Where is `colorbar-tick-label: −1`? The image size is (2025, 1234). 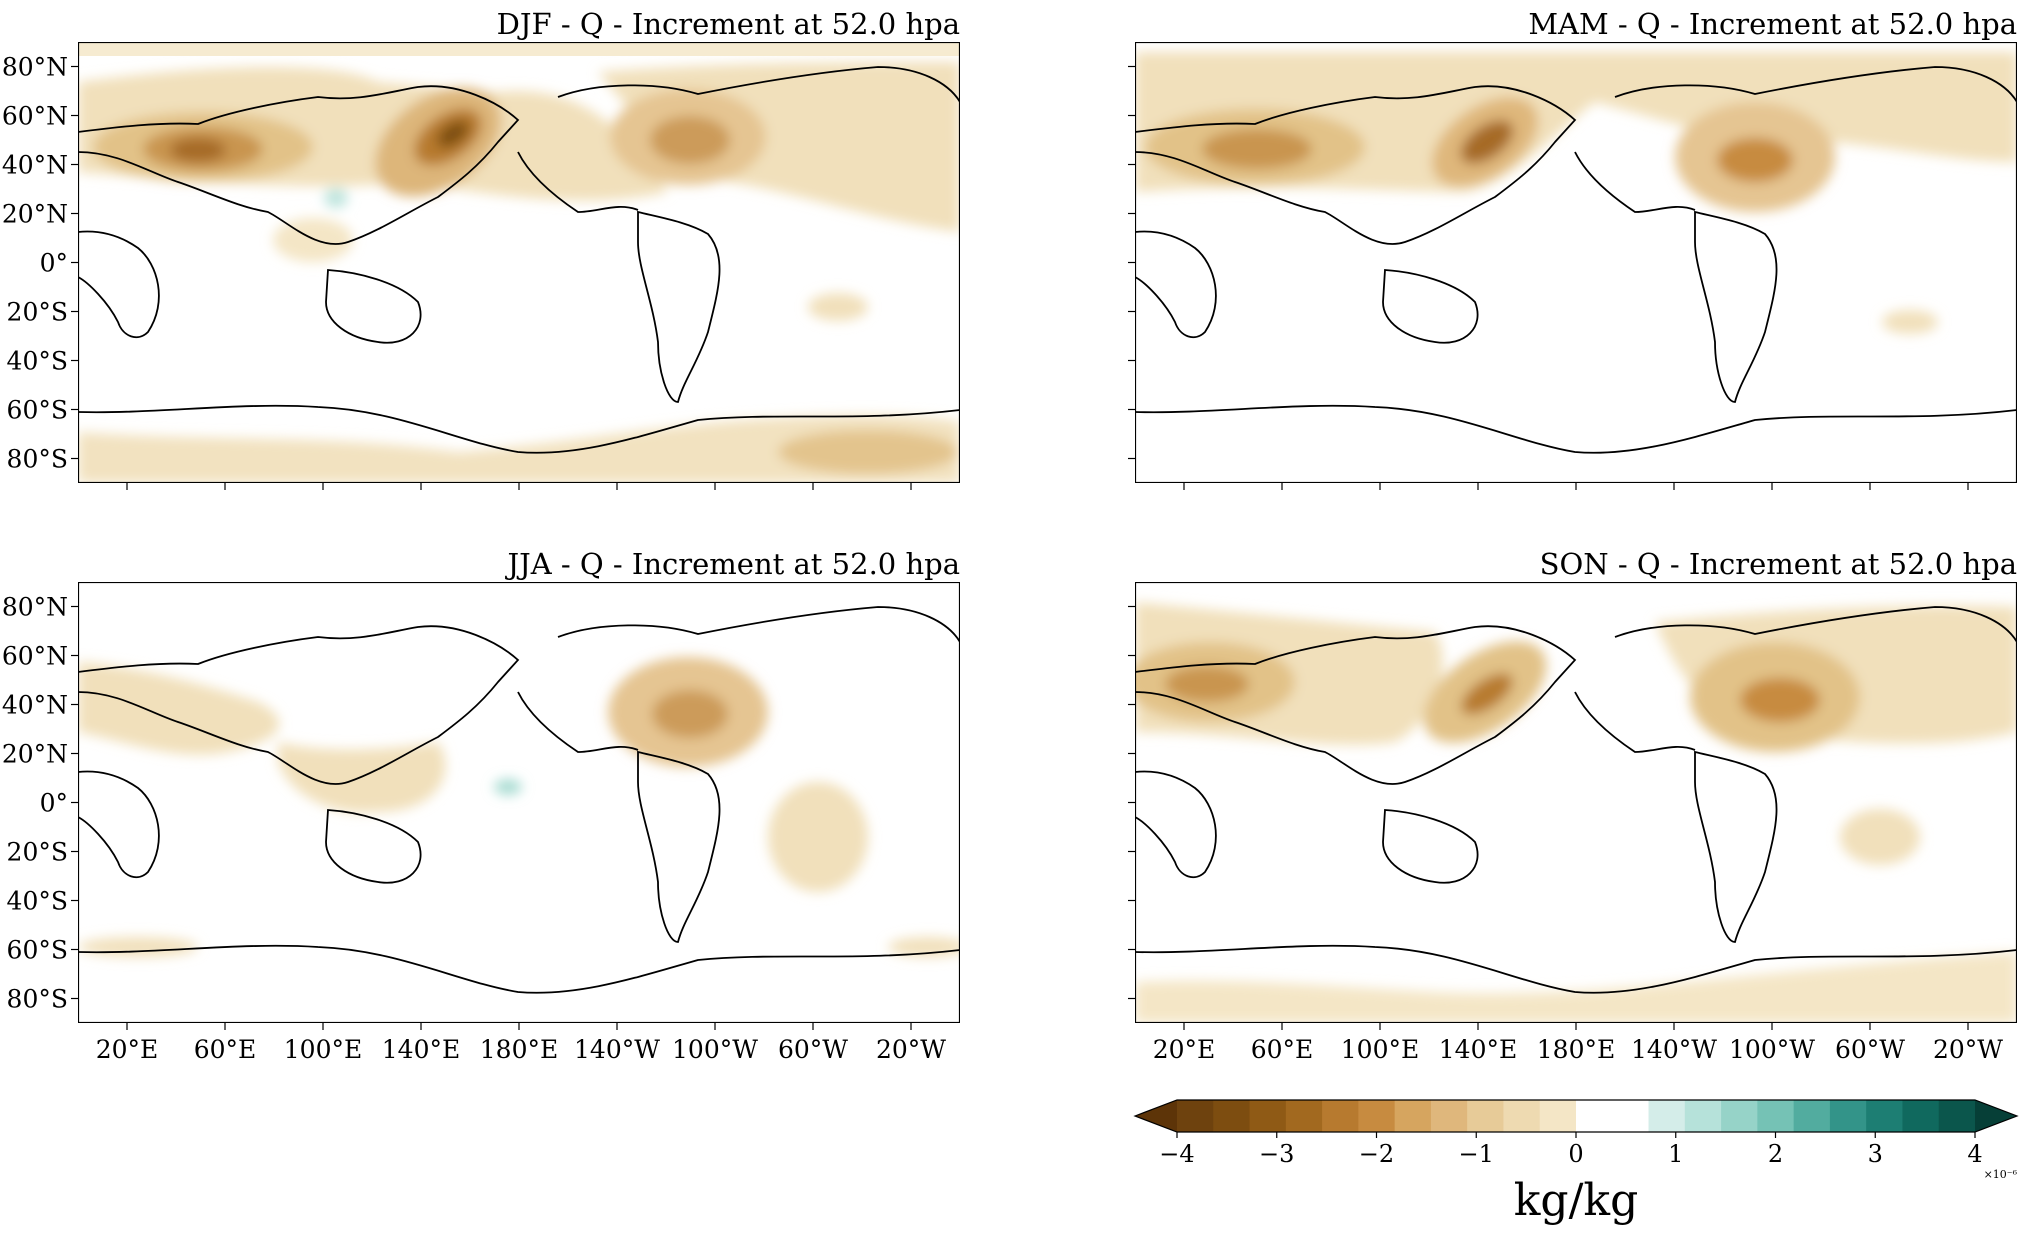
colorbar-tick-label: −1 is located at coordinates (1476, 1154).